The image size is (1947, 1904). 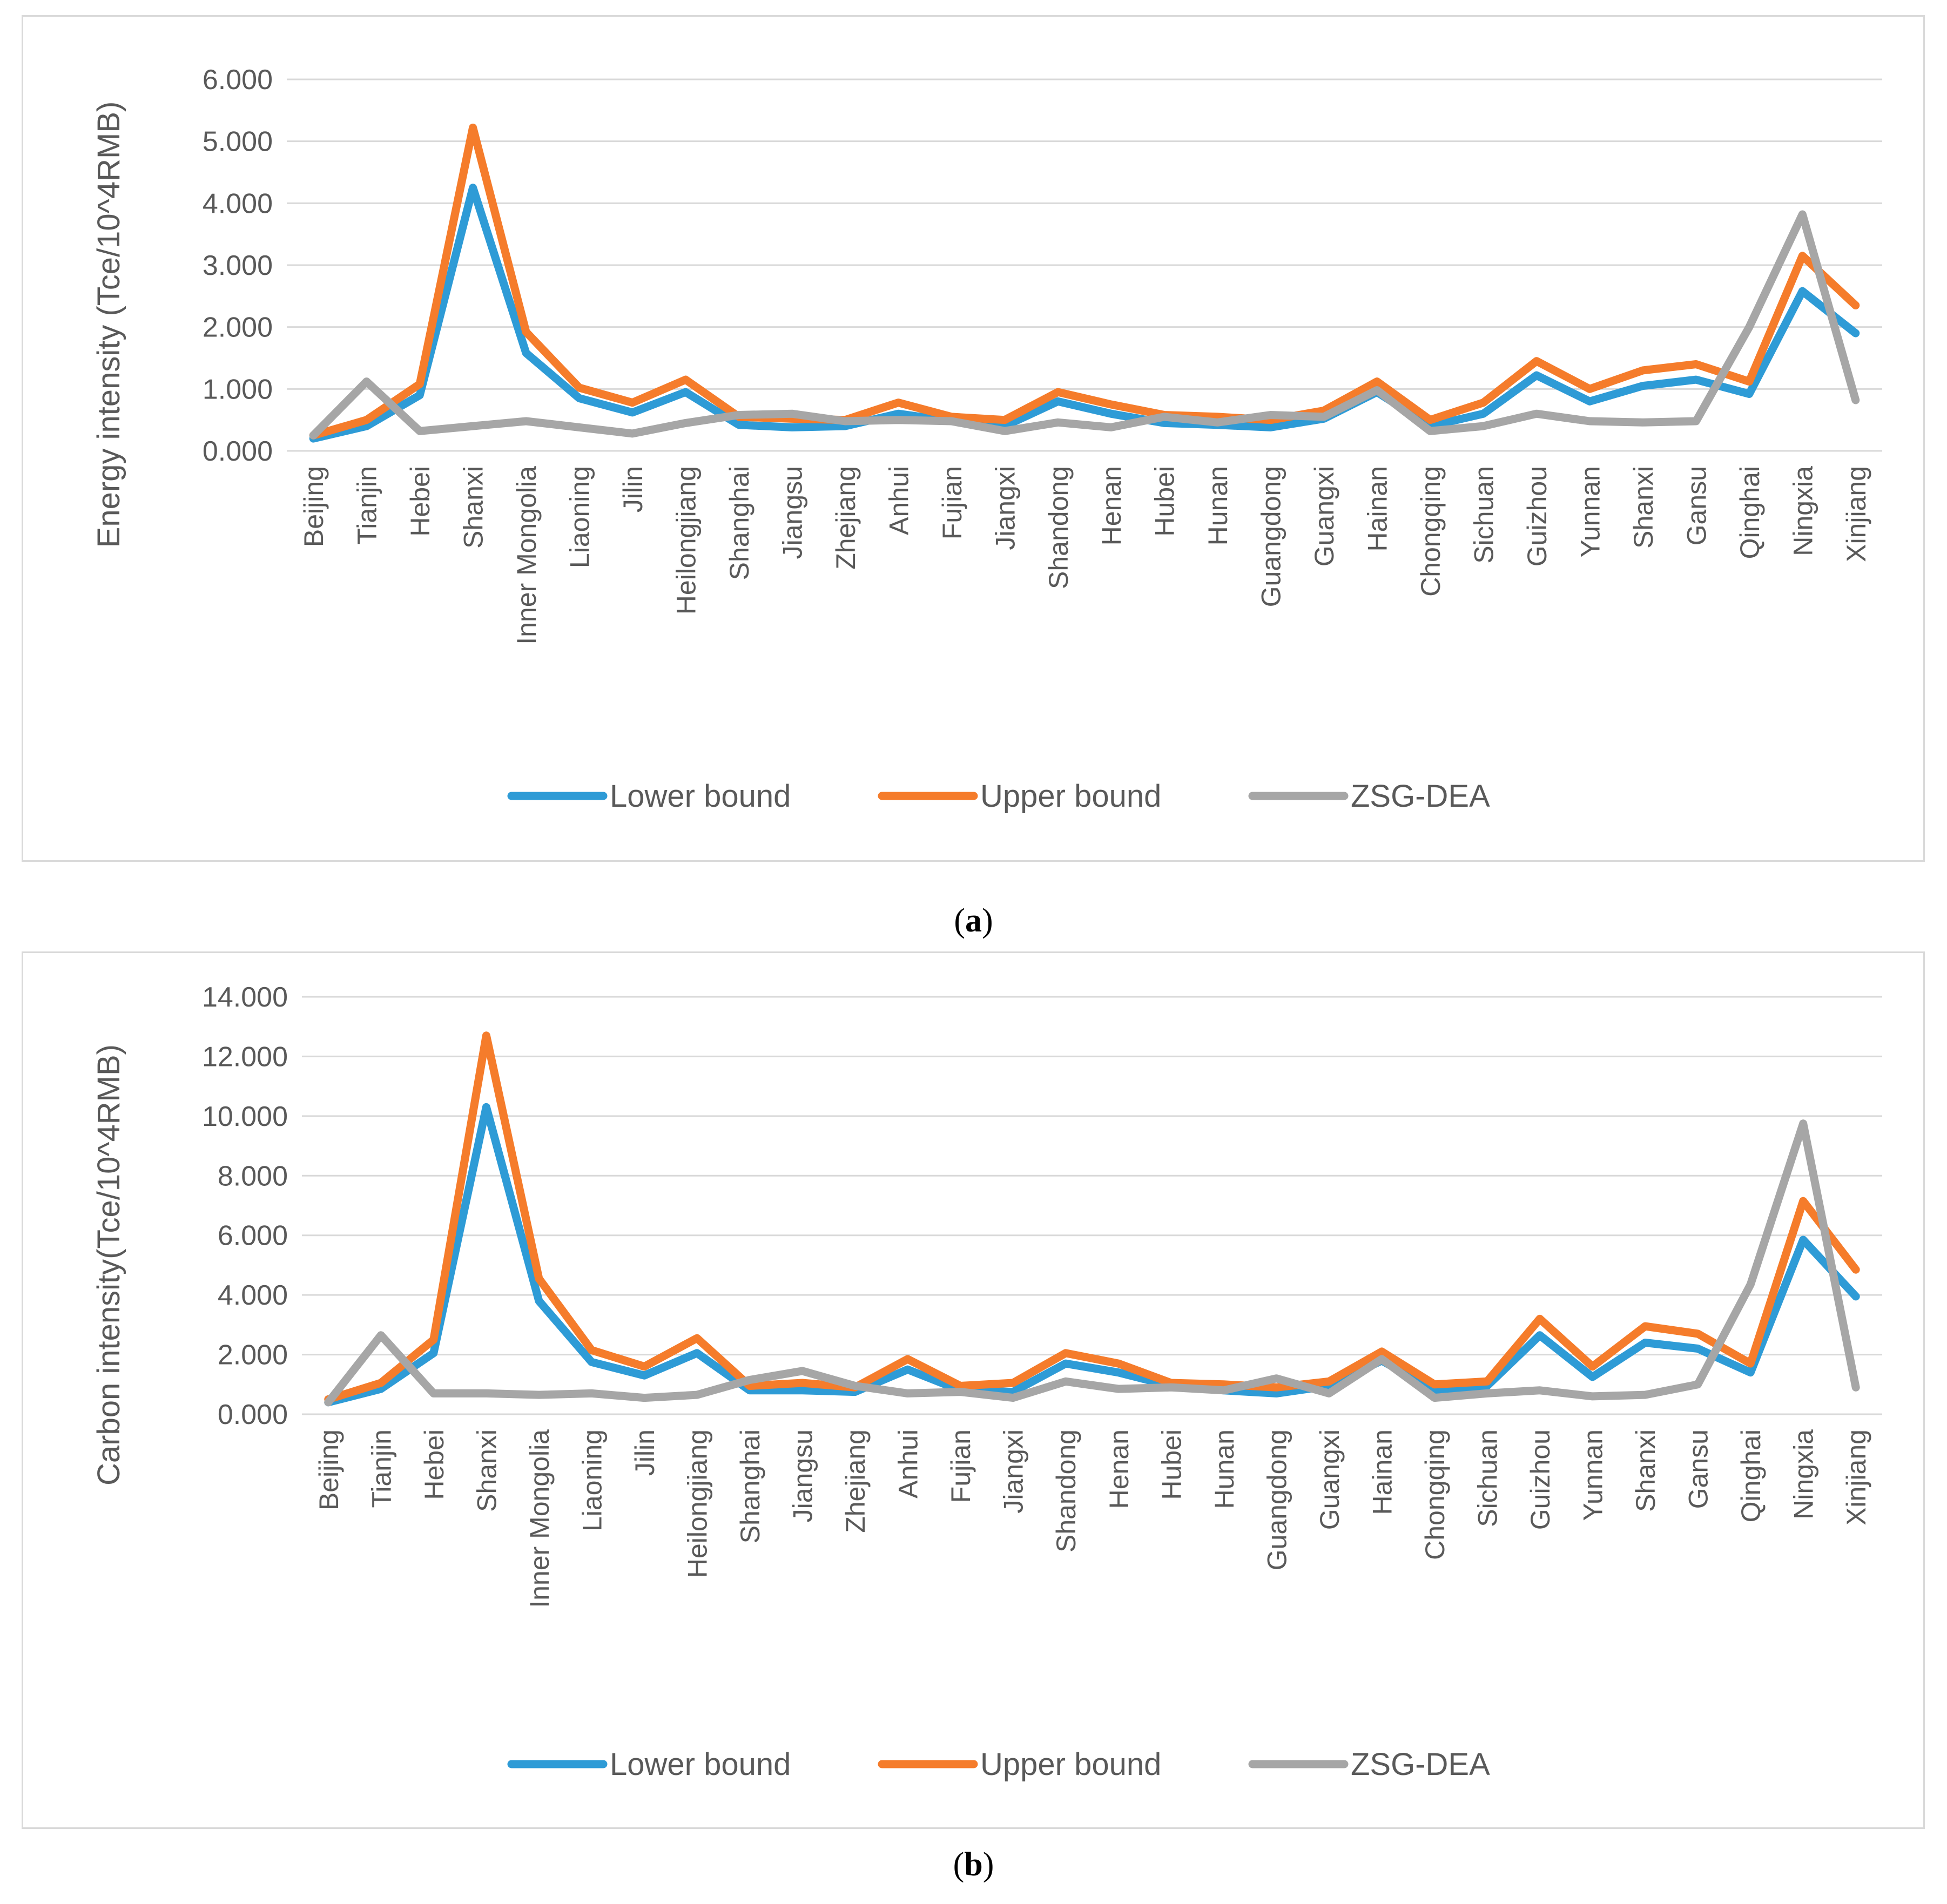 What do you see at coordinates (108, 325) in the screenshot?
I see `y-axis-title: Energy intensity (Tce/10^4RMB)` at bounding box center [108, 325].